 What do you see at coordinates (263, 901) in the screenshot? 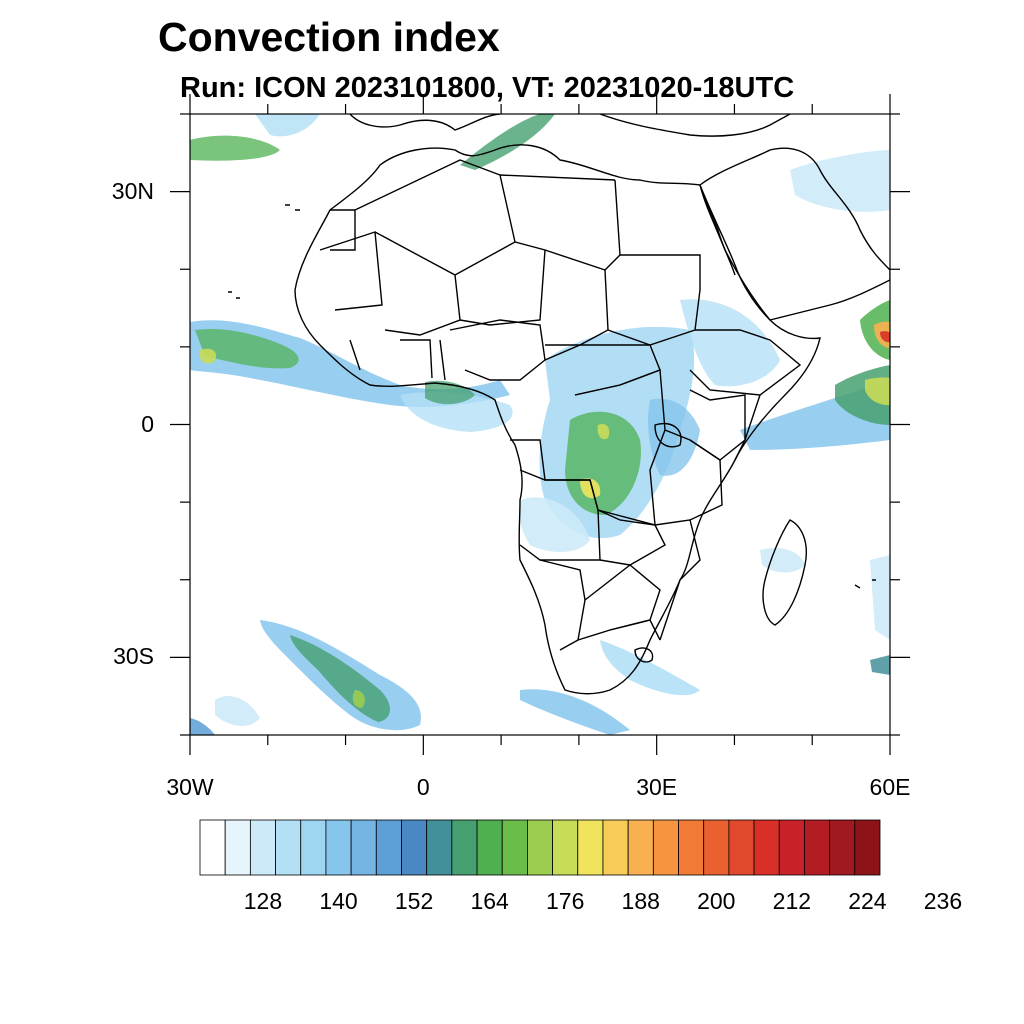
I see `colorbar-tick-label: 128` at bounding box center [263, 901].